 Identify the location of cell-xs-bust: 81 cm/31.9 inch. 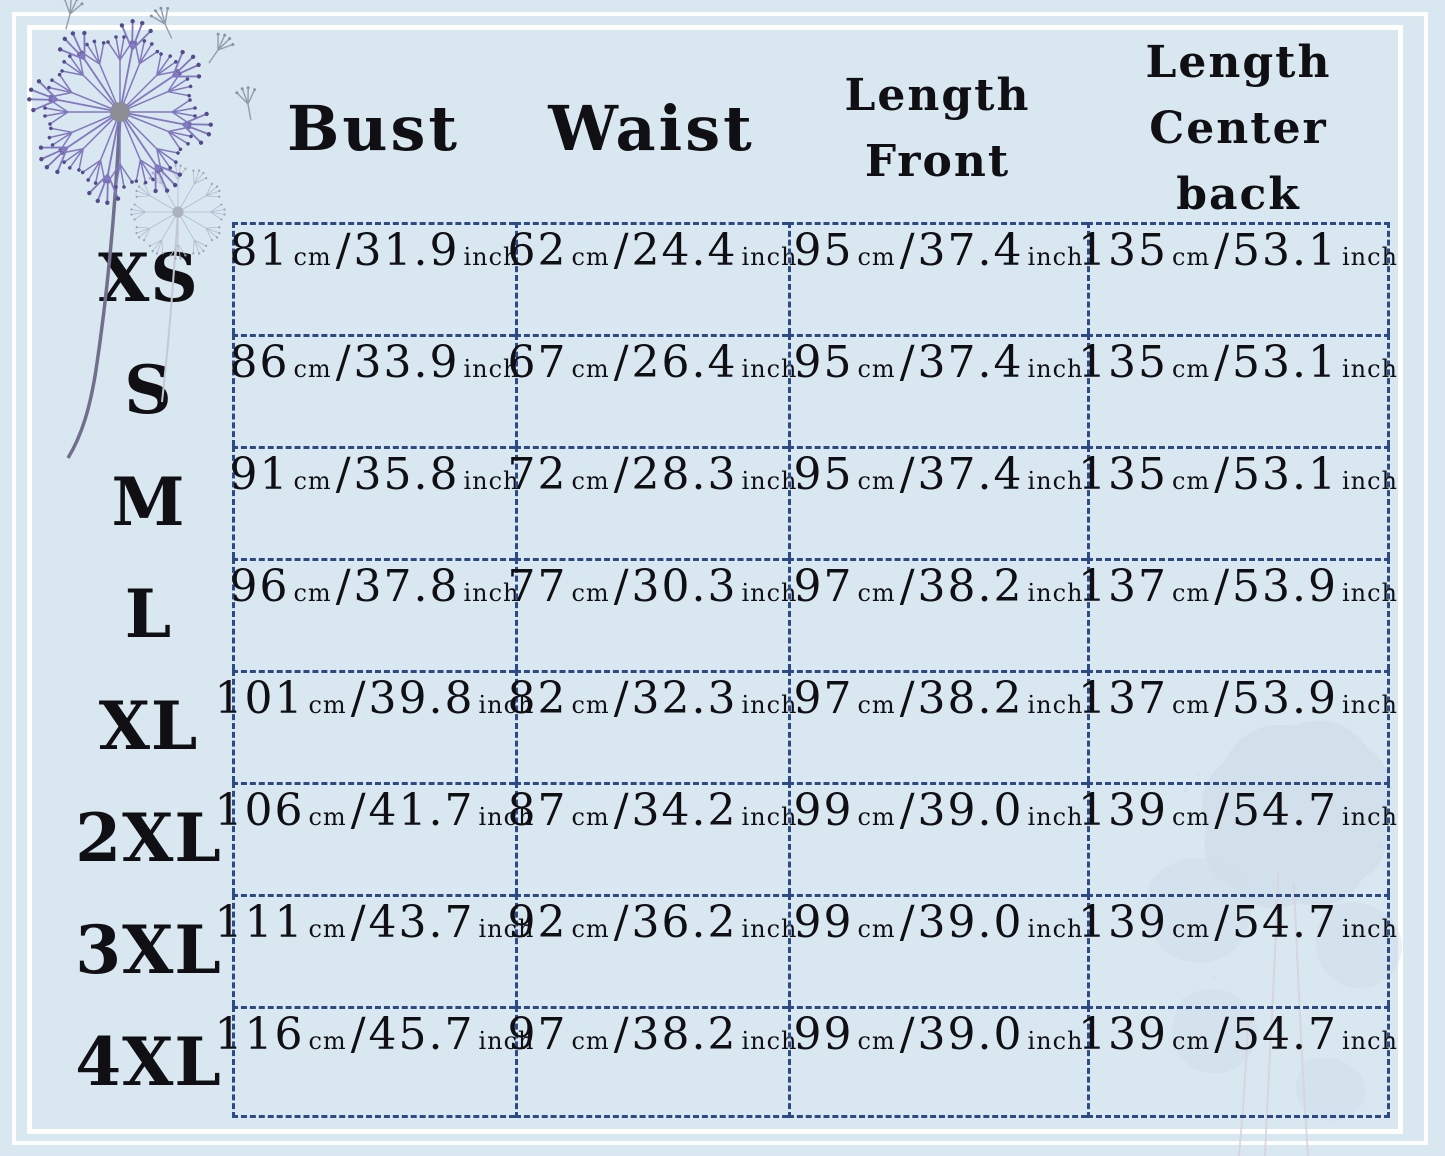
(374, 278).